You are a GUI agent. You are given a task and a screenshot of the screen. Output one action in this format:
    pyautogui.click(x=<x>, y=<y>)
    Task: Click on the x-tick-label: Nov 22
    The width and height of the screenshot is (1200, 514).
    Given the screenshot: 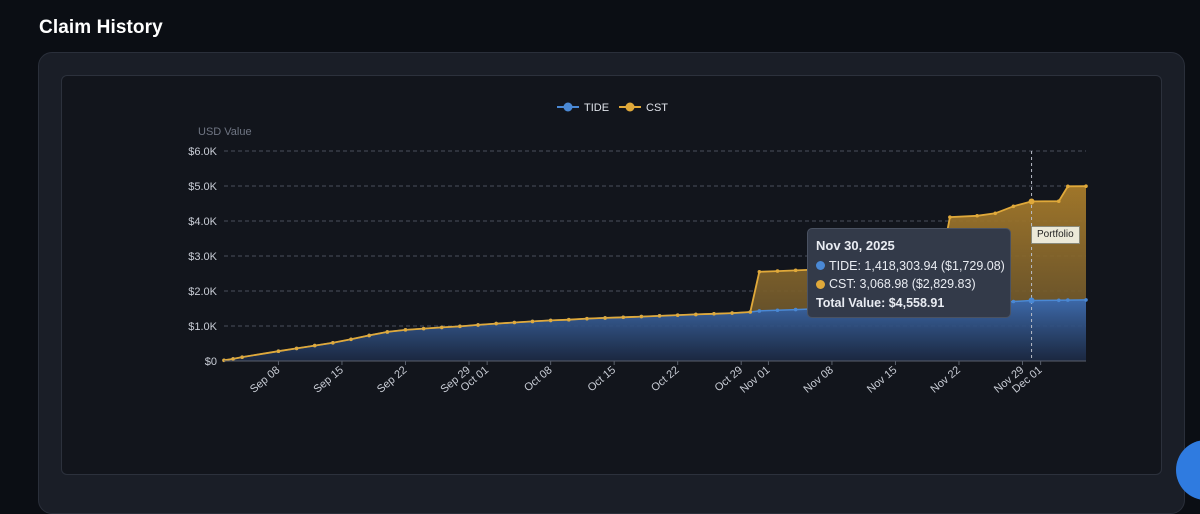 What is the action you would take?
    pyautogui.click(x=945, y=380)
    